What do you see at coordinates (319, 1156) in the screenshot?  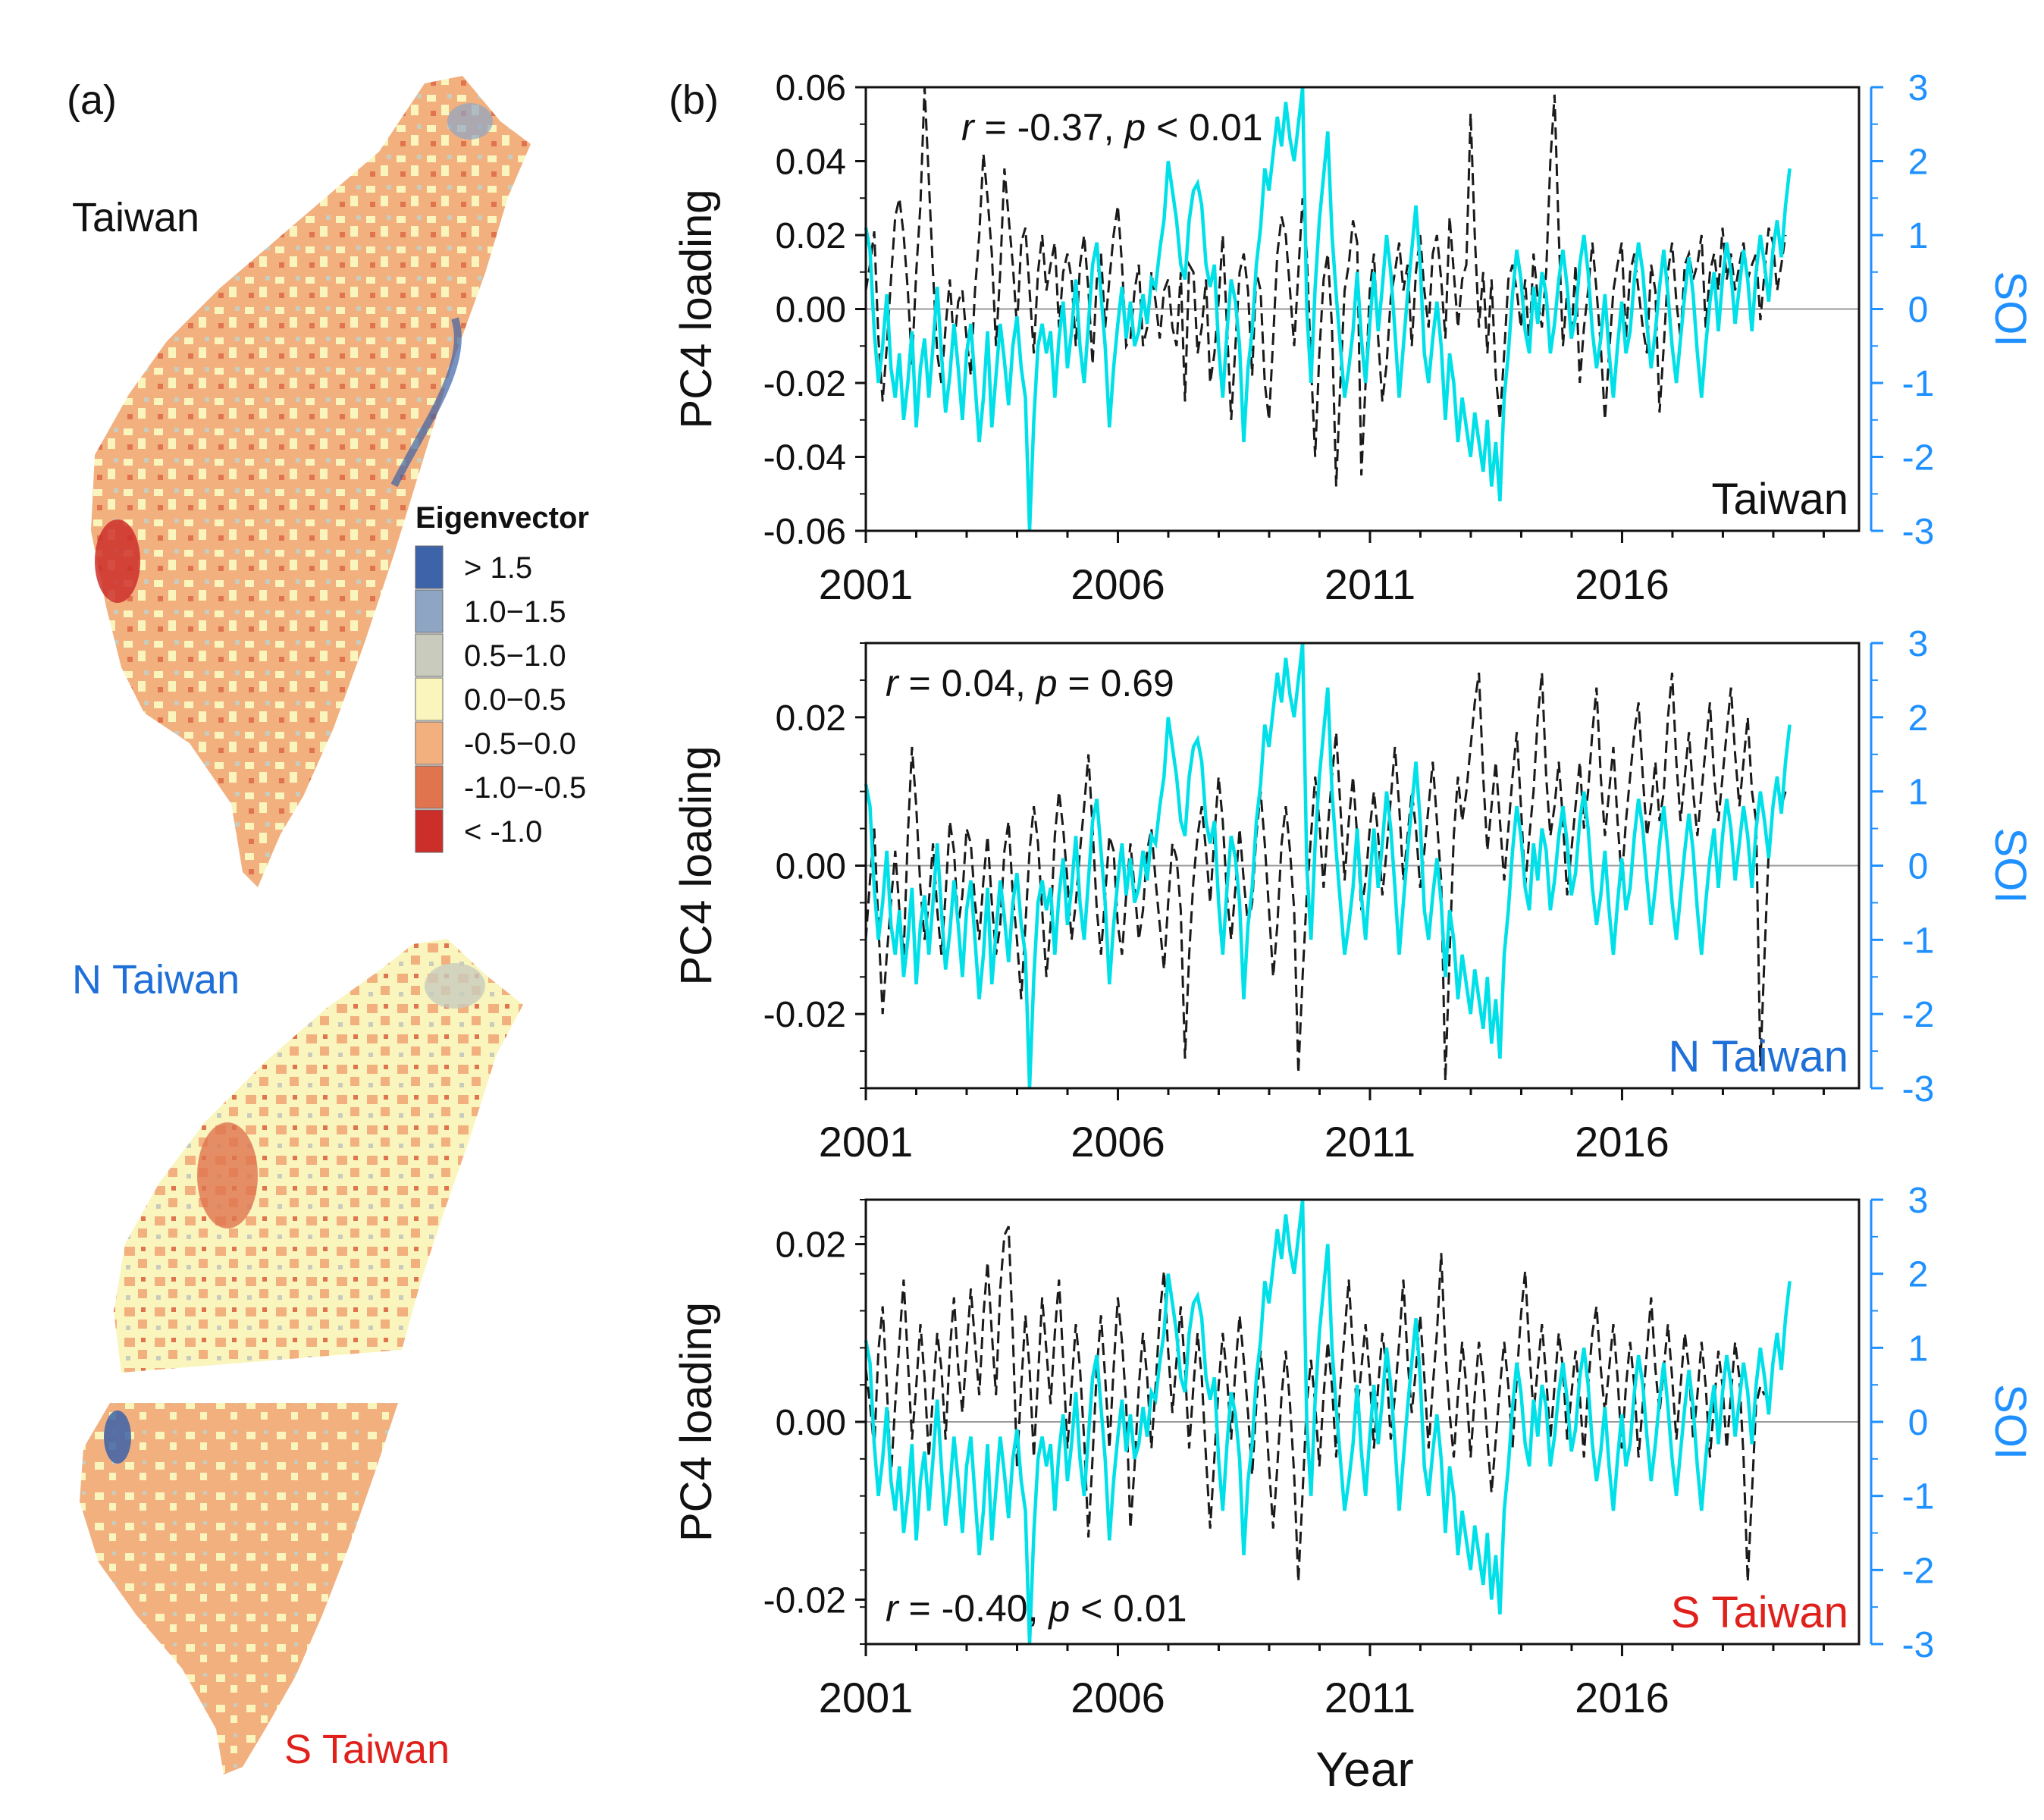 I see `n-taiwan-map-shape` at bounding box center [319, 1156].